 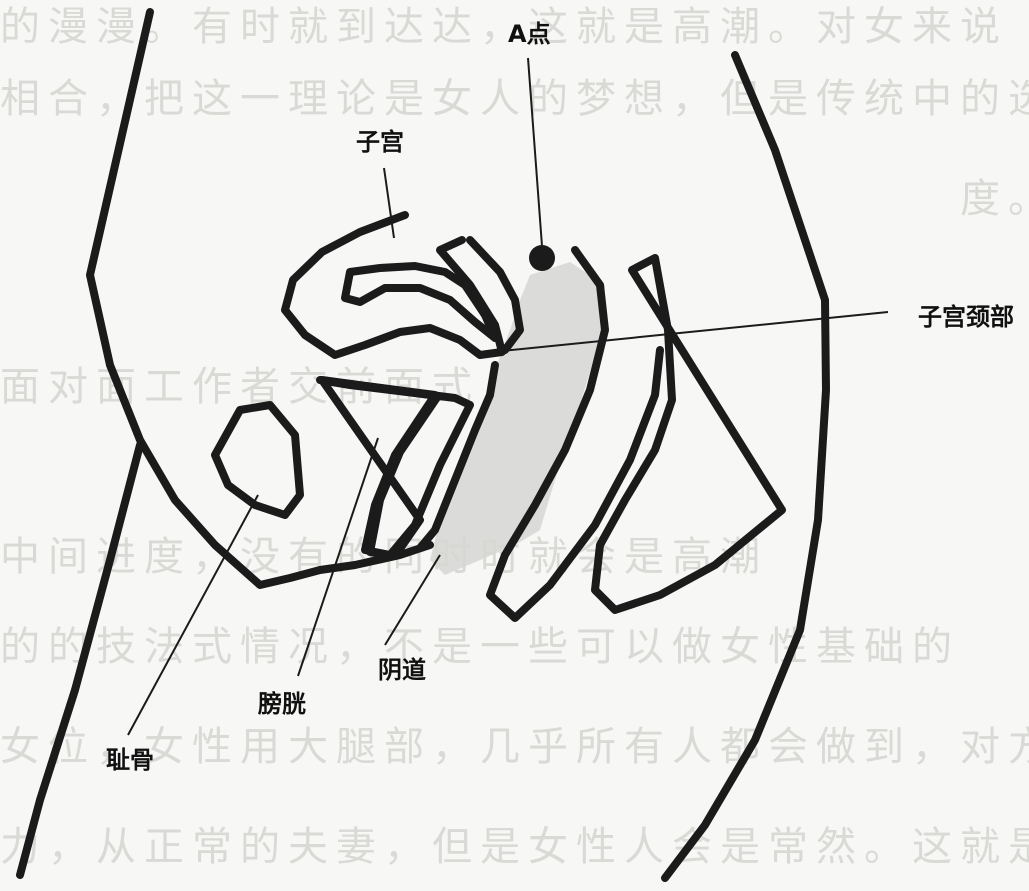 I want to click on background-text-line-3: 度。, so click(x=994, y=199).